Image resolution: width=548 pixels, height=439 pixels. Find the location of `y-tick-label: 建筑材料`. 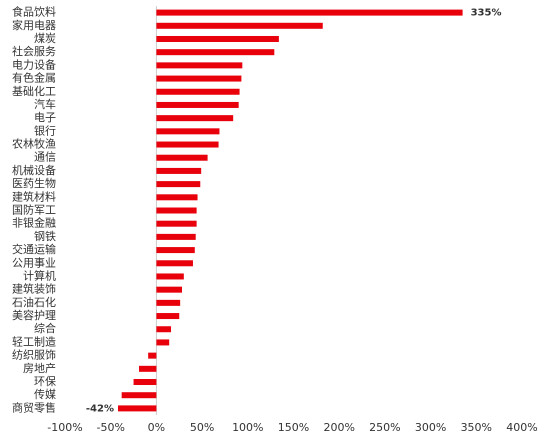

y-tick-label: 建筑材料 is located at coordinates (34, 196).